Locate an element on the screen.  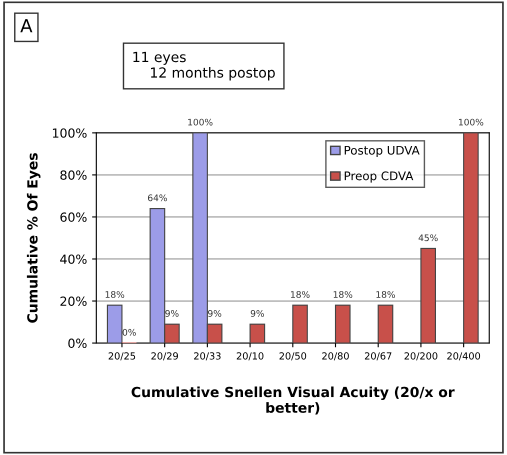
legend-label: Preop CDVA is located at coordinates (379, 177).